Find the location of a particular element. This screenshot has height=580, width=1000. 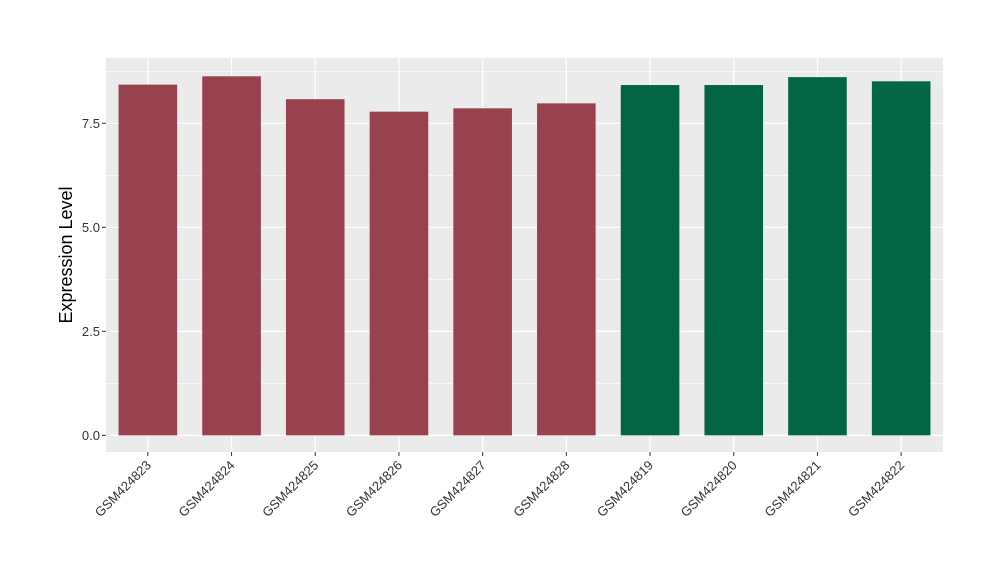

x-tick-label: GSM424819 is located at coordinates (625, 489).